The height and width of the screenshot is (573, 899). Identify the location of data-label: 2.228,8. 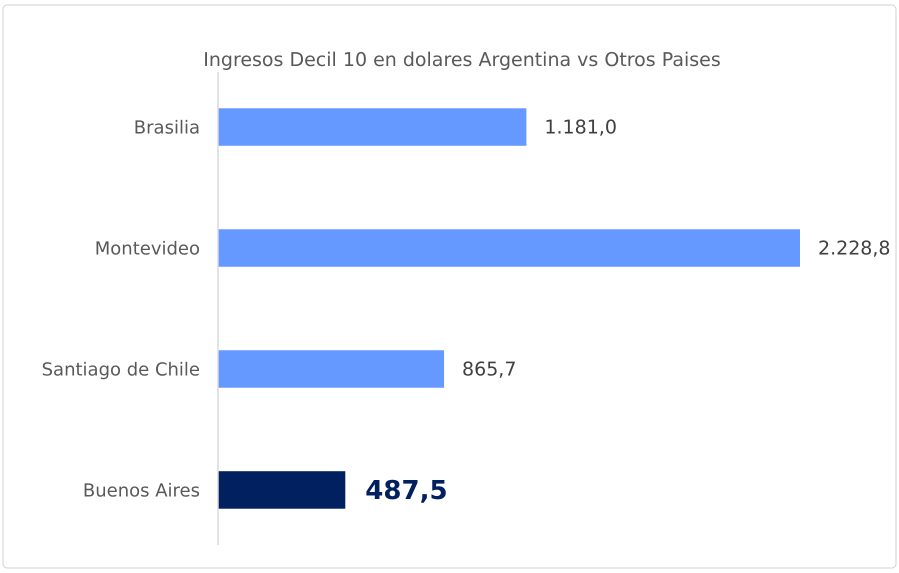
(854, 249).